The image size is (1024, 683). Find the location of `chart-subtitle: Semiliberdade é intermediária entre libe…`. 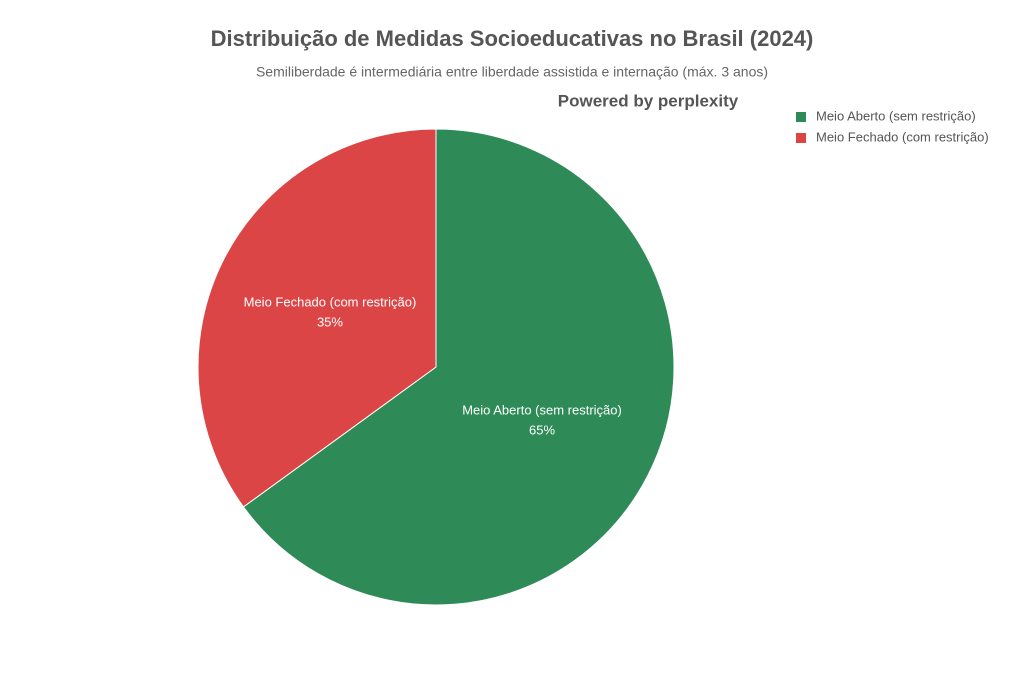

chart-subtitle: Semiliberdade é intermediária entre libe… is located at coordinates (512, 72).